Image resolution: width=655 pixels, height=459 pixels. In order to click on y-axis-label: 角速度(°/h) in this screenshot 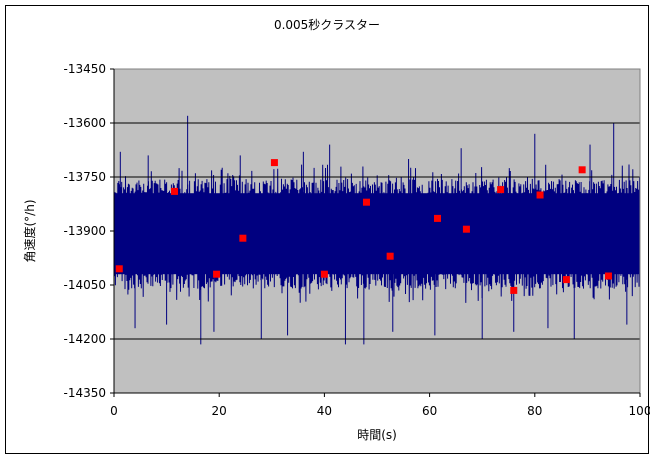, I will do `click(29, 230)`.